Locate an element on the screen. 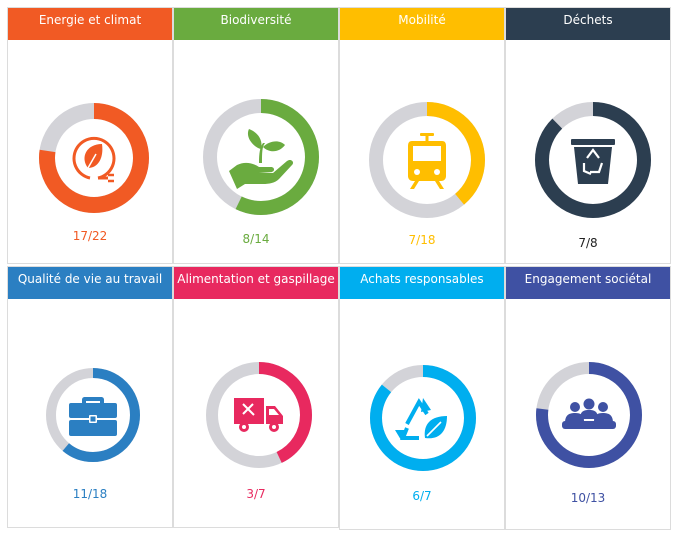 The width and height of the screenshot is (679, 537). recycle-bin-icon is located at coordinates (593, 161).